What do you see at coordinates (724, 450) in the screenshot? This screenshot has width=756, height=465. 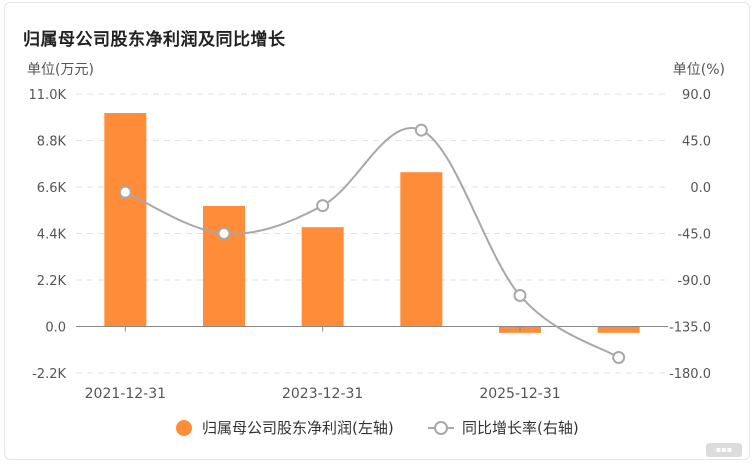 I see `watermark-logo: ▪▪▪` at bounding box center [724, 450].